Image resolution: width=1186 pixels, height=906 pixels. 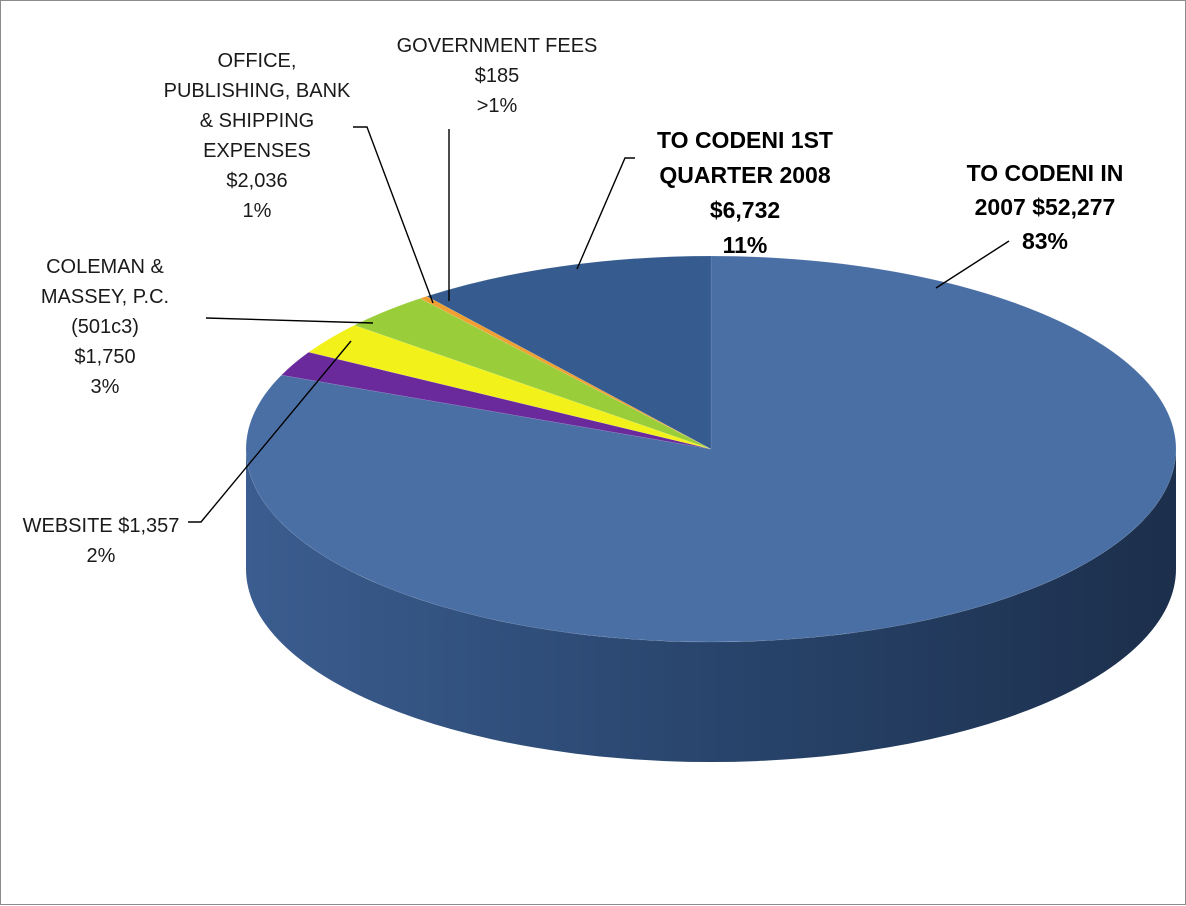 I want to click on pie-slice-to-codeni-1st-quarter-2008, so click(x=569, y=352).